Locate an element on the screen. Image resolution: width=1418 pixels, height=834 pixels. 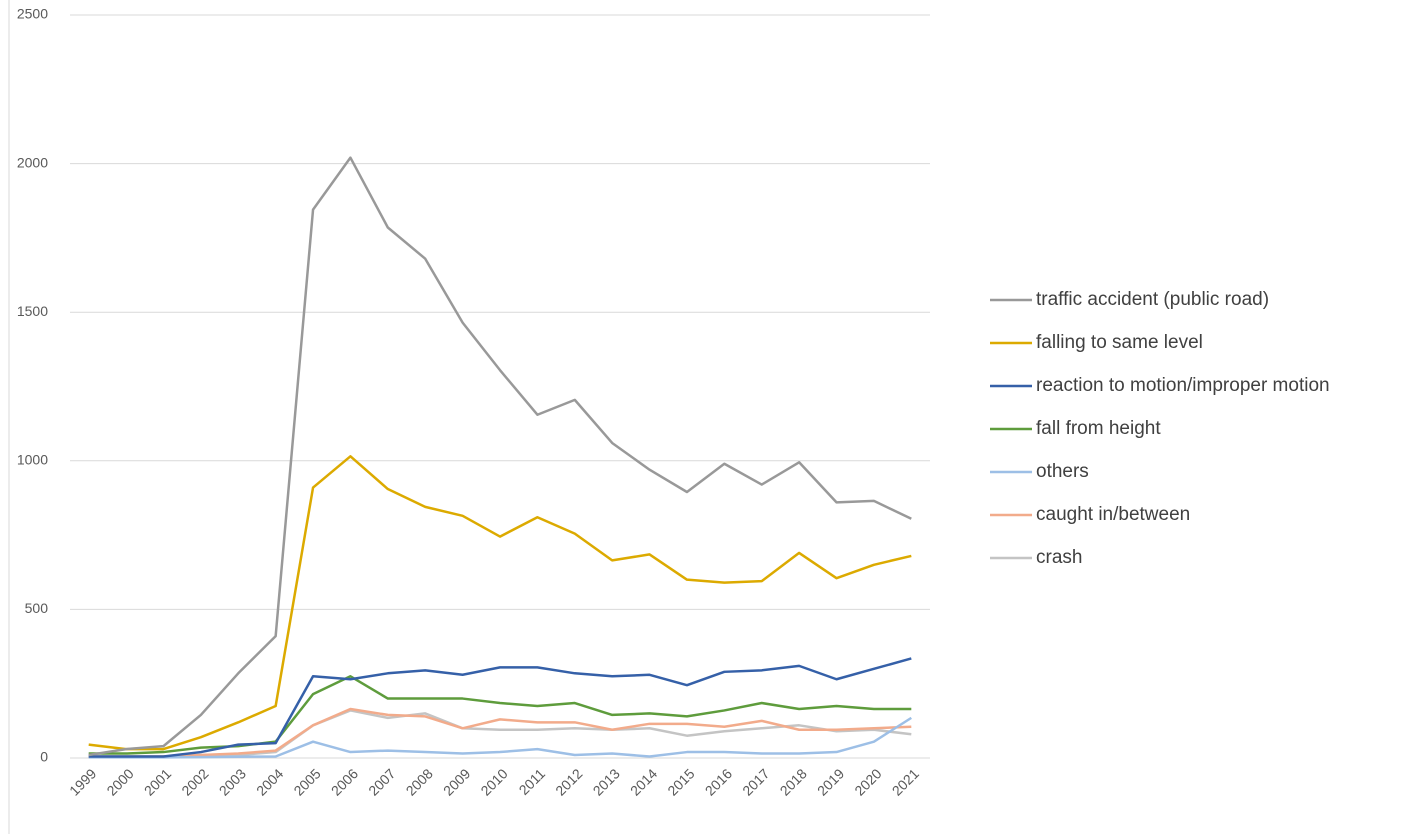
x-tick-label: 2018 is located at coordinates (793, 781).